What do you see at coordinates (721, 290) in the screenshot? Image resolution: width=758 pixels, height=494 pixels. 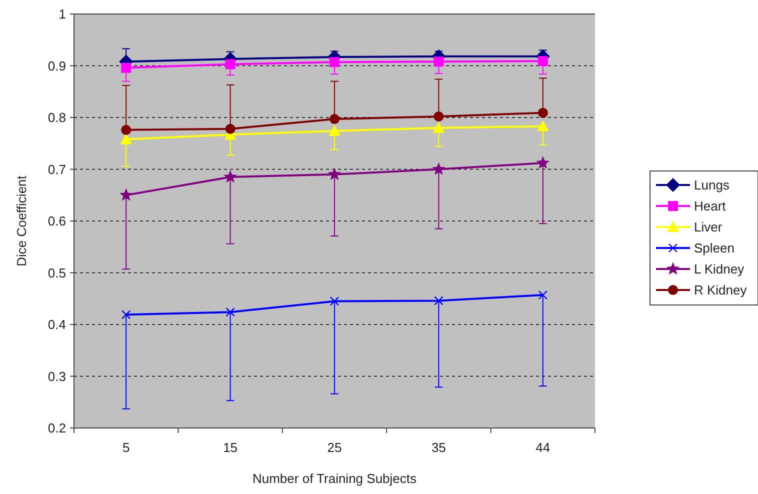 I see `legend-label: R Kidney` at bounding box center [721, 290].